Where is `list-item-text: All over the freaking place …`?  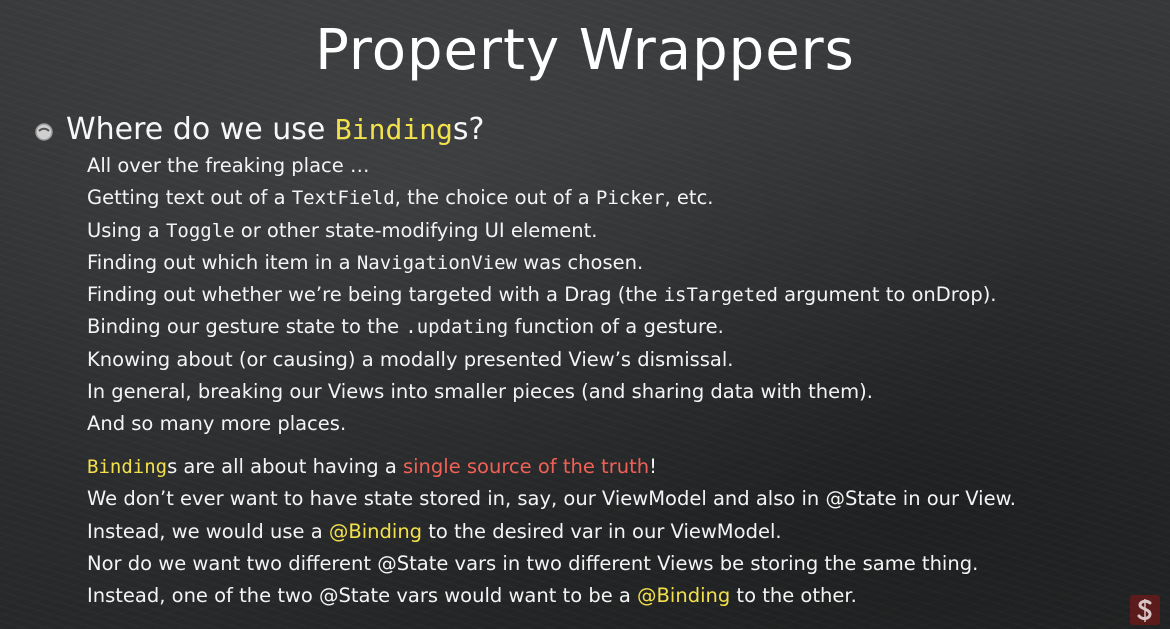
list-item-text: All over the freaking place … is located at coordinates (228, 165).